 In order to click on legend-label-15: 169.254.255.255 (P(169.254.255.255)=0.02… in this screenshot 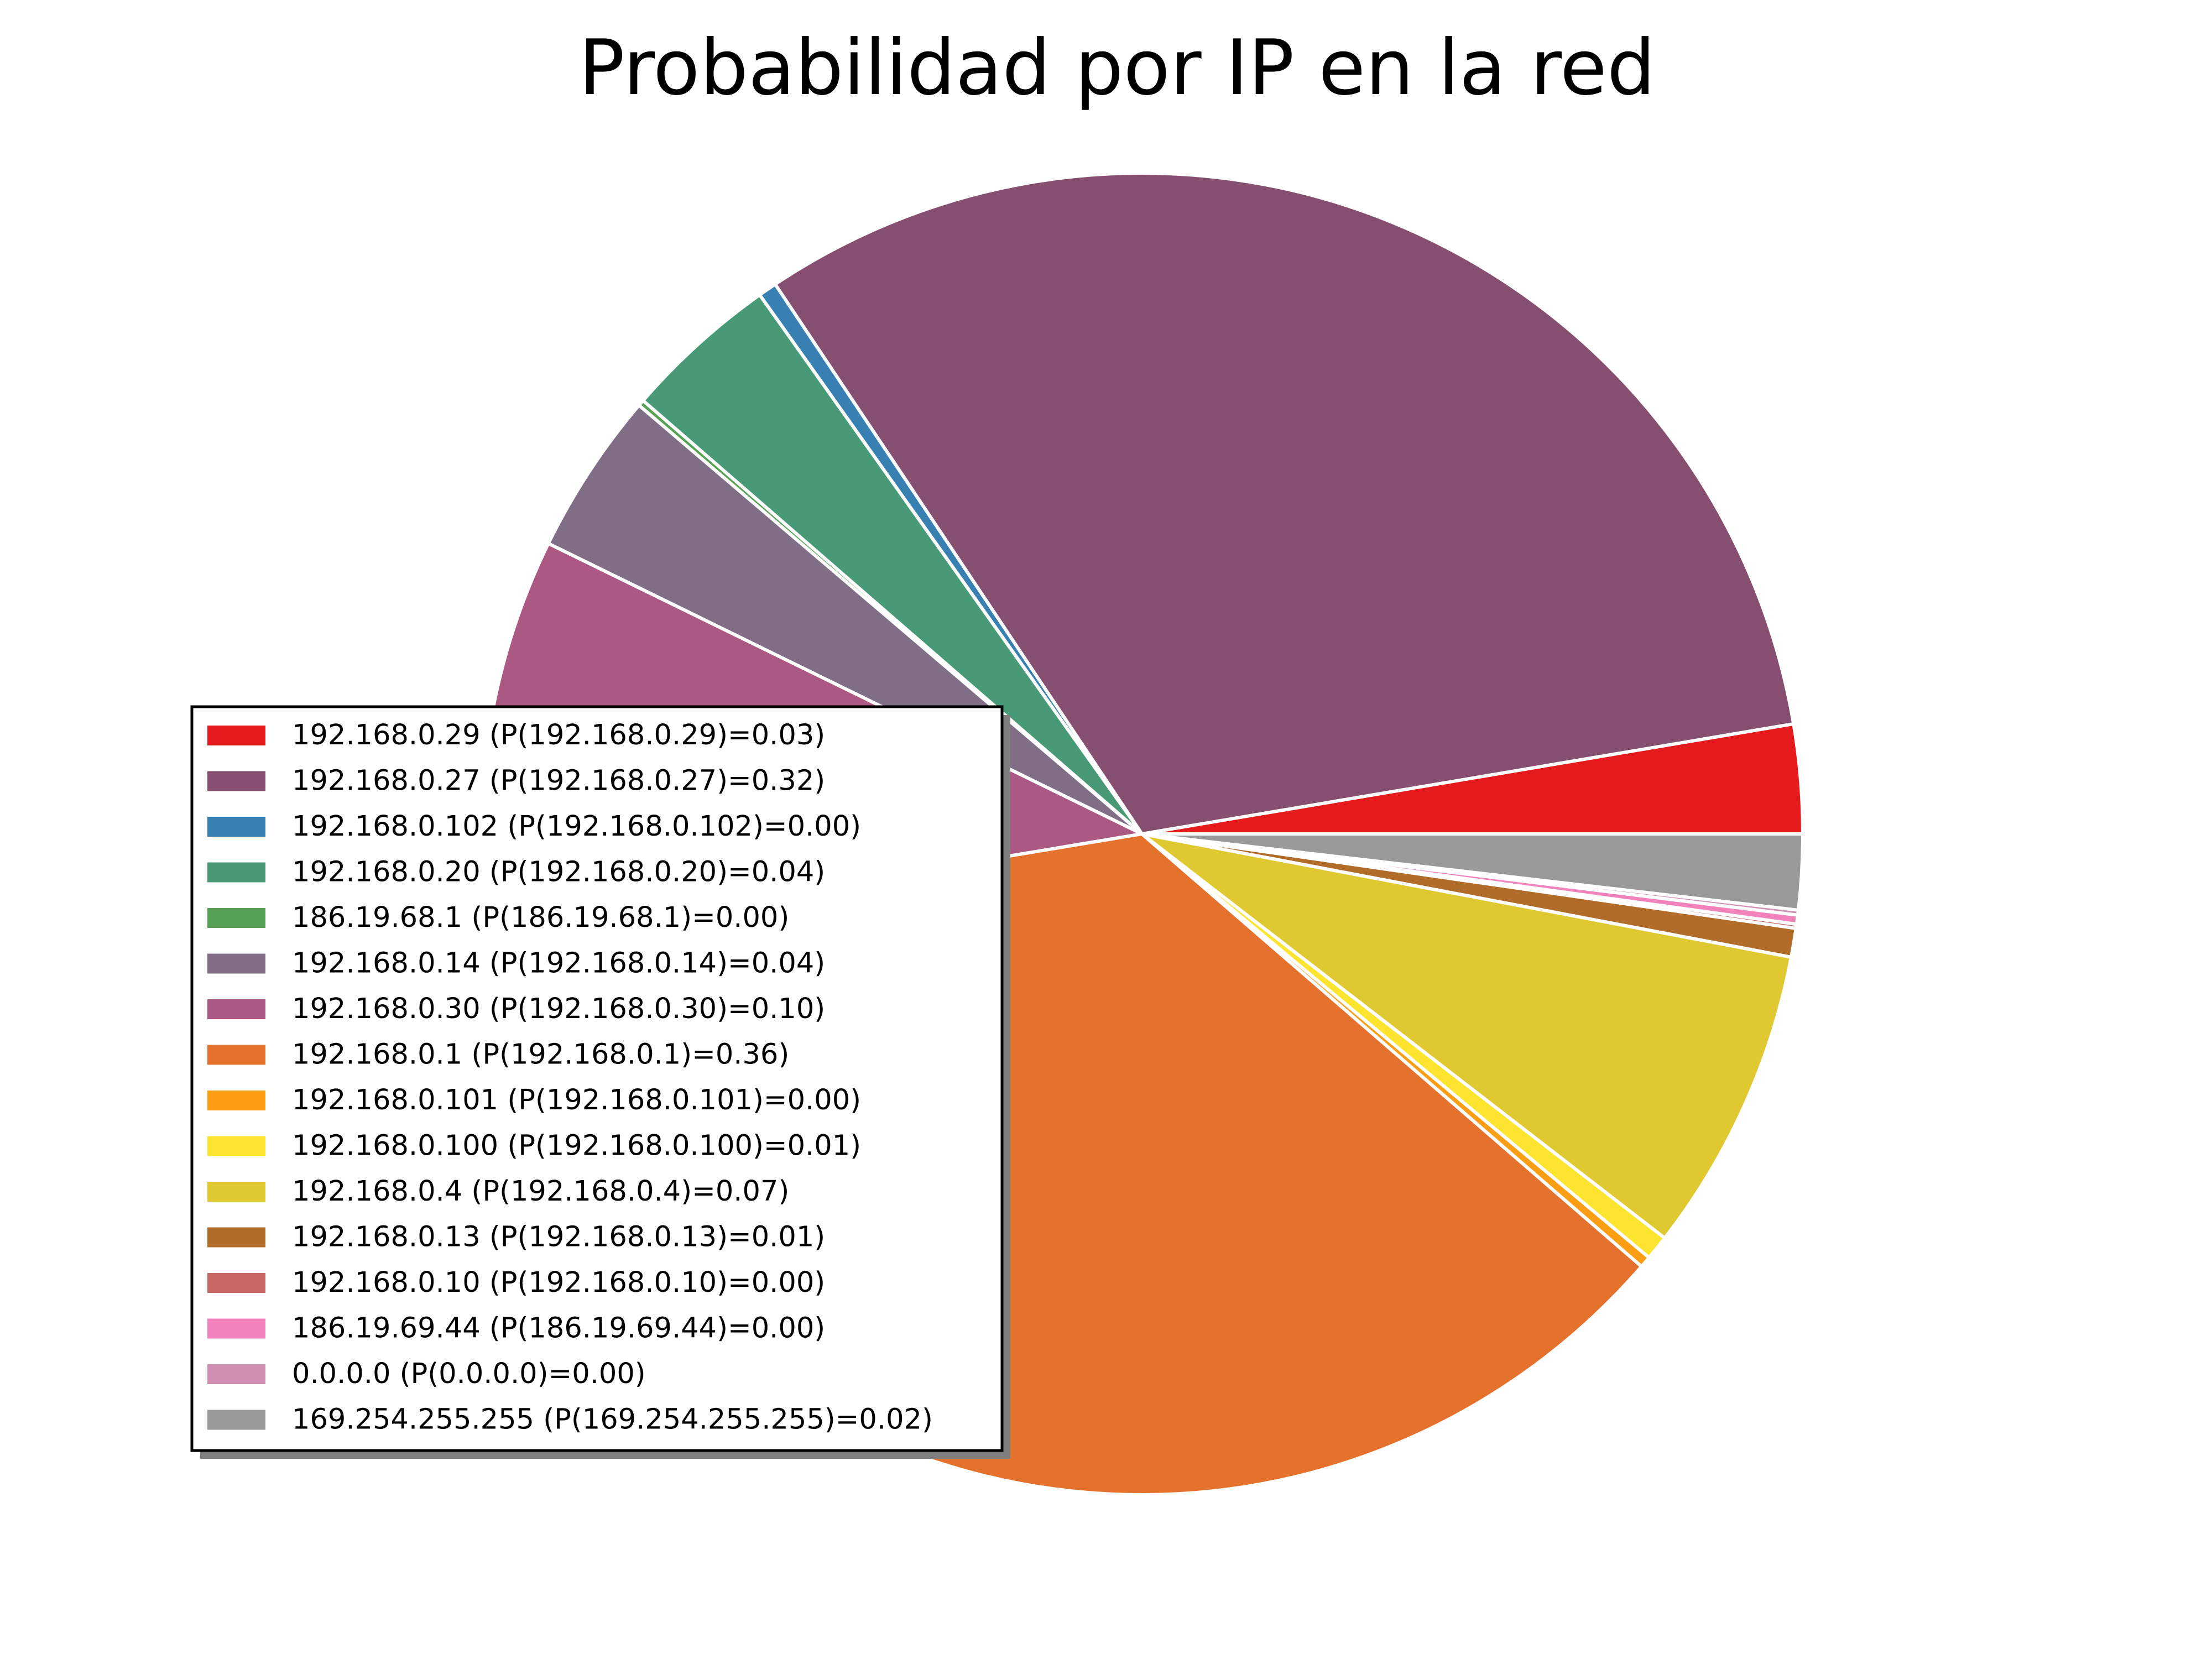, I will do `click(613, 1420)`.